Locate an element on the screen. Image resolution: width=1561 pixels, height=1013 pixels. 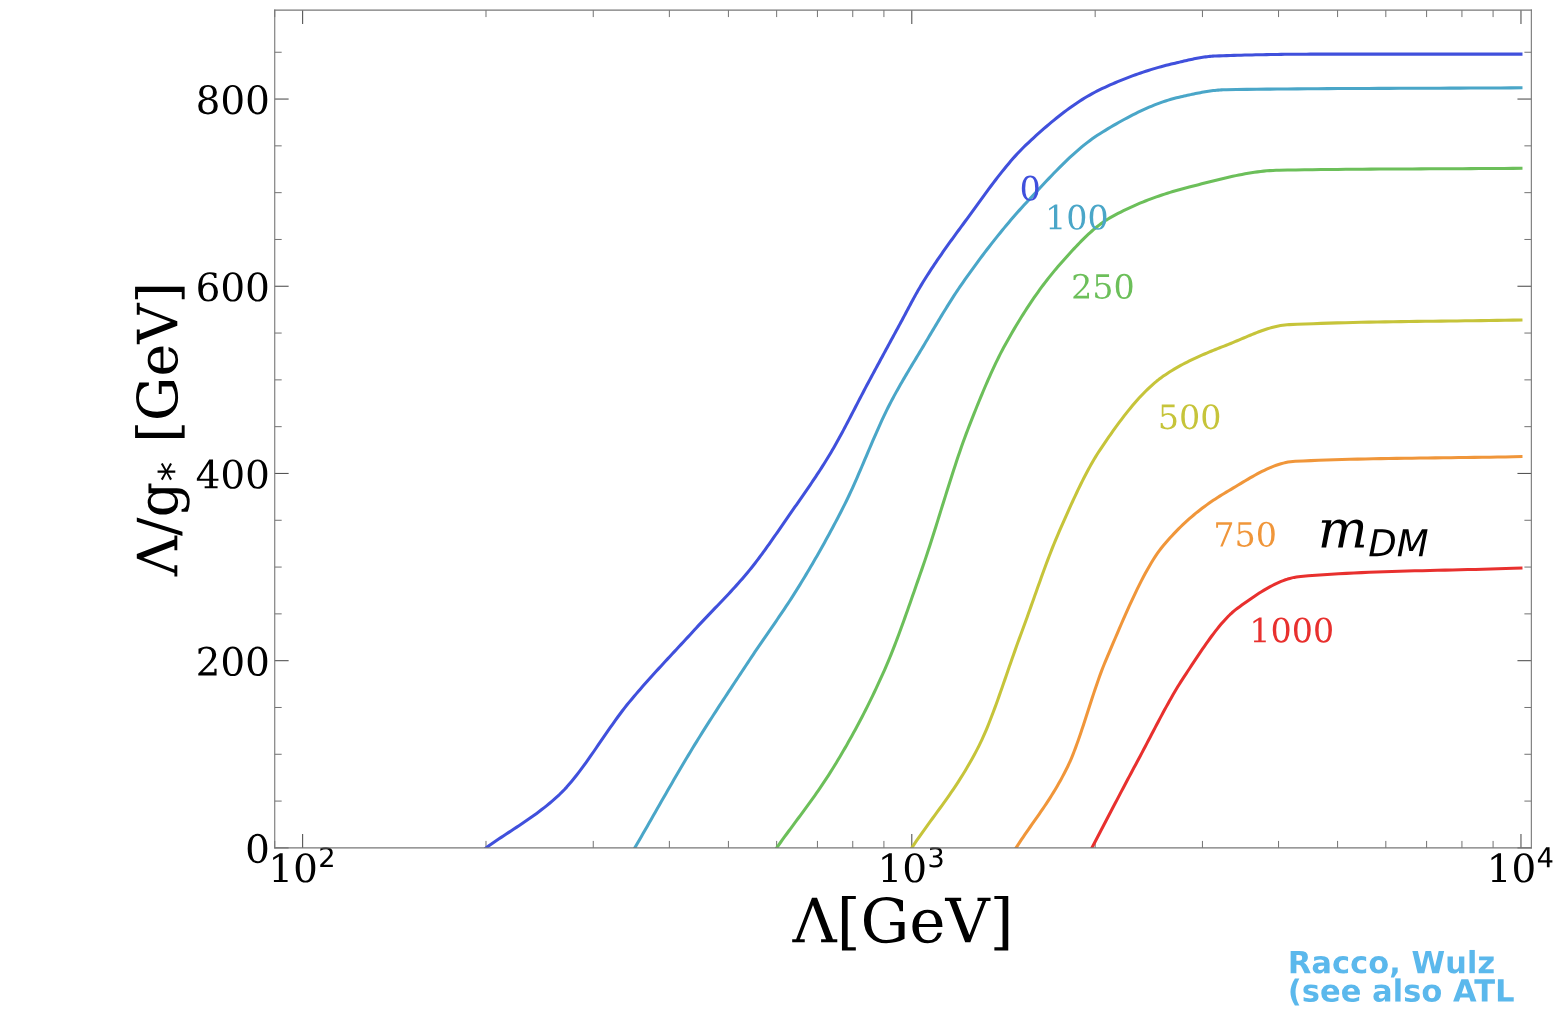
series-label: 750 is located at coordinates (1245, 534).